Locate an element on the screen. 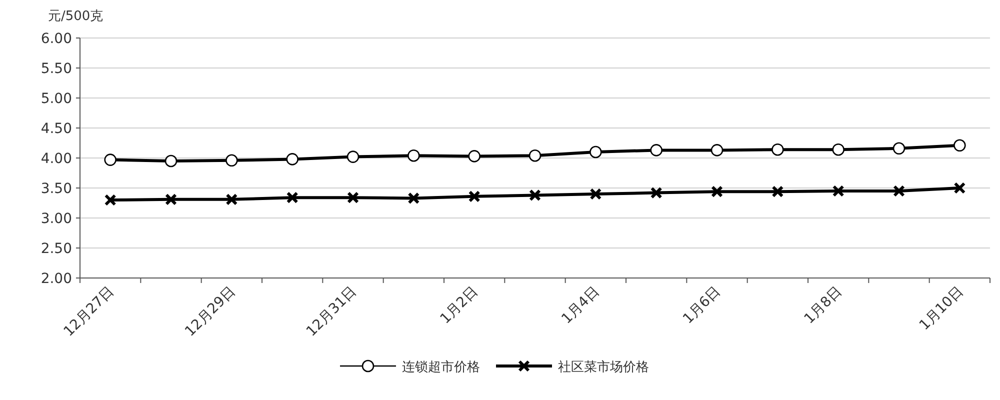 This screenshot has width=1000, height=400. y-tick-label: 6.00 is located at coordinates (56, 39).